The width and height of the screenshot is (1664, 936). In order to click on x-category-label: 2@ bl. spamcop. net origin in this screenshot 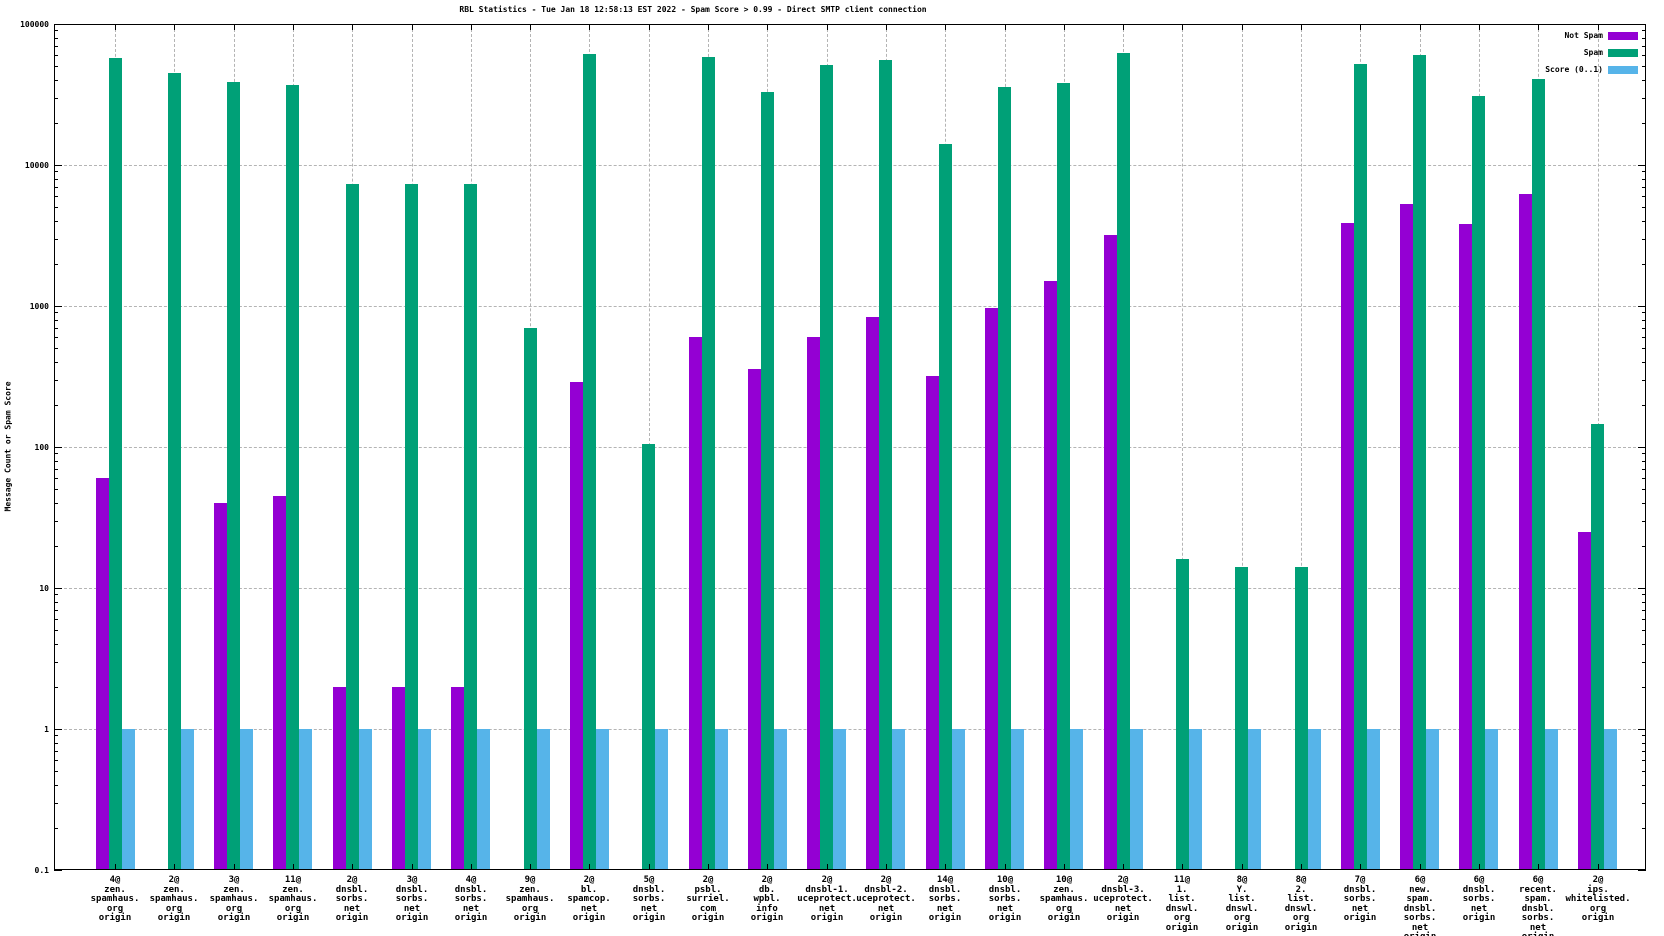, I will do `click(588, 899)`.